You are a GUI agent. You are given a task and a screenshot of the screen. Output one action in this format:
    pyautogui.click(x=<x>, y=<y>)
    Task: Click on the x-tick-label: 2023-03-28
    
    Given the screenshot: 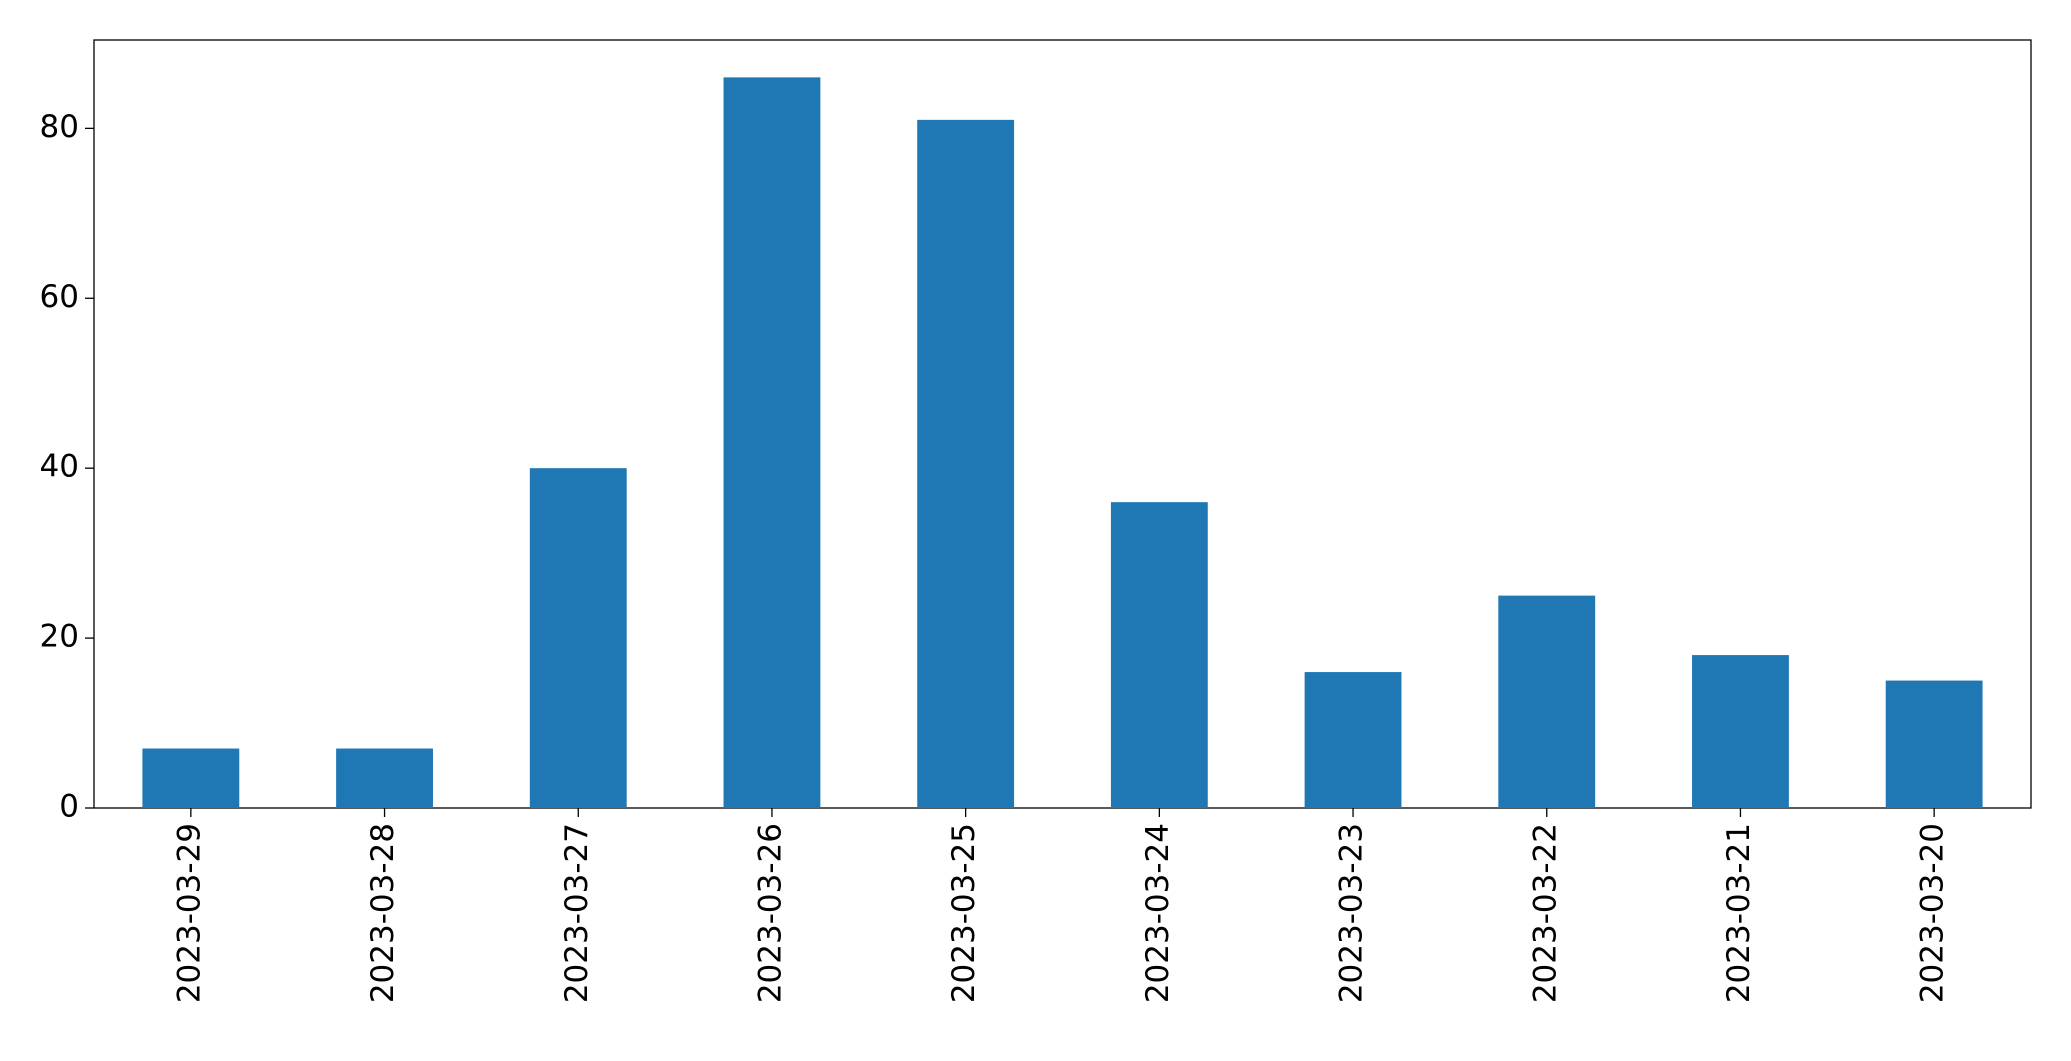 What is the action you would take?
    pyautogui.click(x=383, y=913)
    